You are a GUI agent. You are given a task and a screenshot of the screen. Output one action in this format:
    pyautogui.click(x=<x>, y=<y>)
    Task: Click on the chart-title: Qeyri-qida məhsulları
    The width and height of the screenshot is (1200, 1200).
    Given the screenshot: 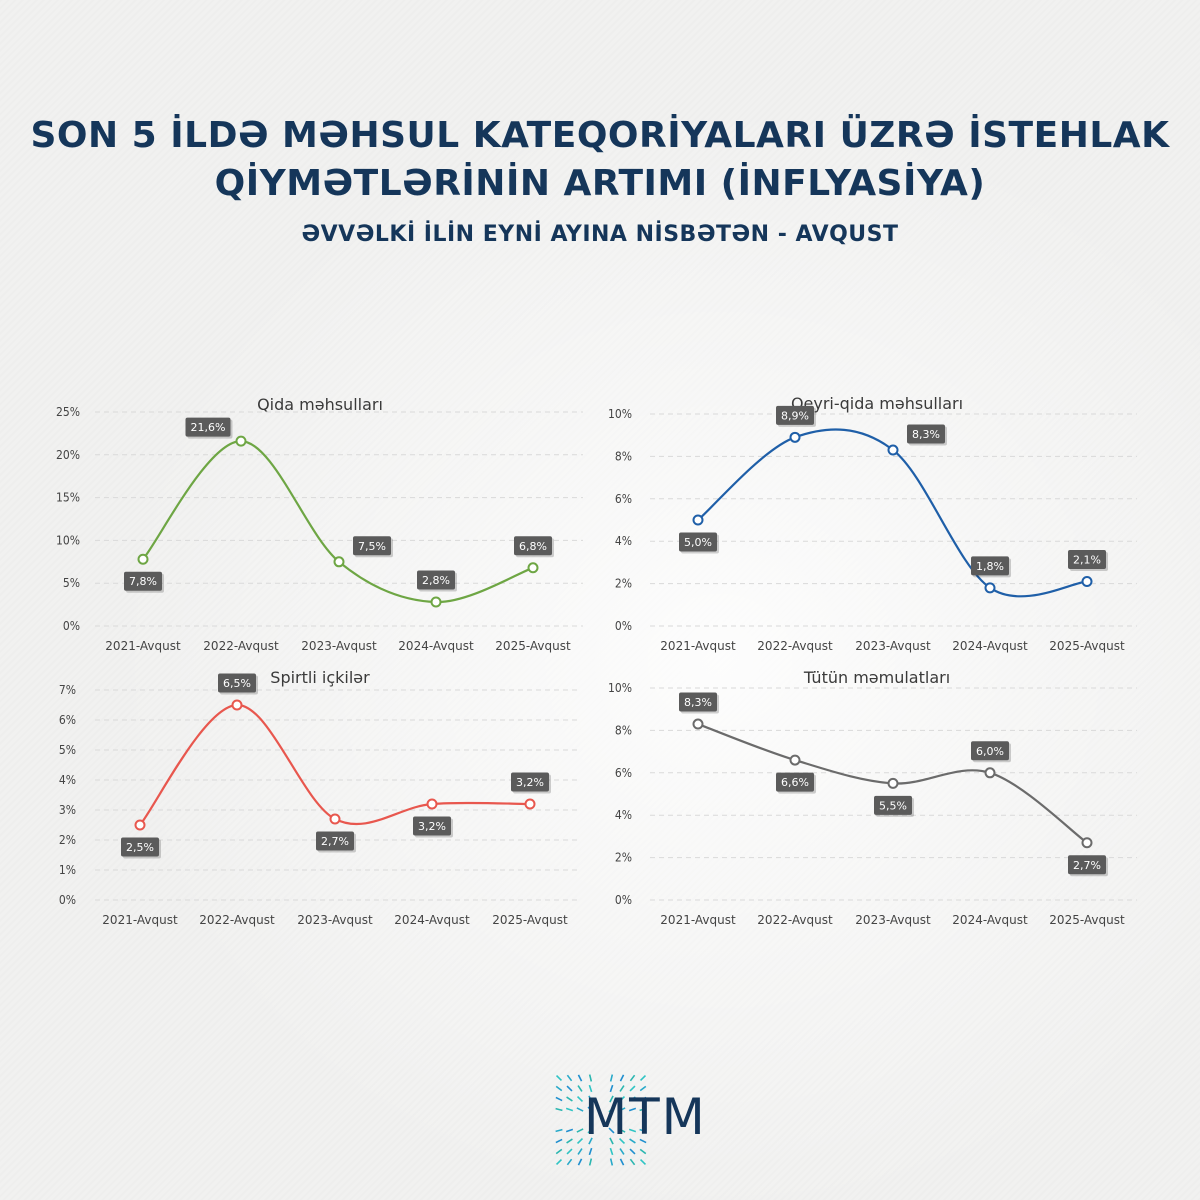 What is the action you would take?
    pyautogui.click(x=877, y=403)
    